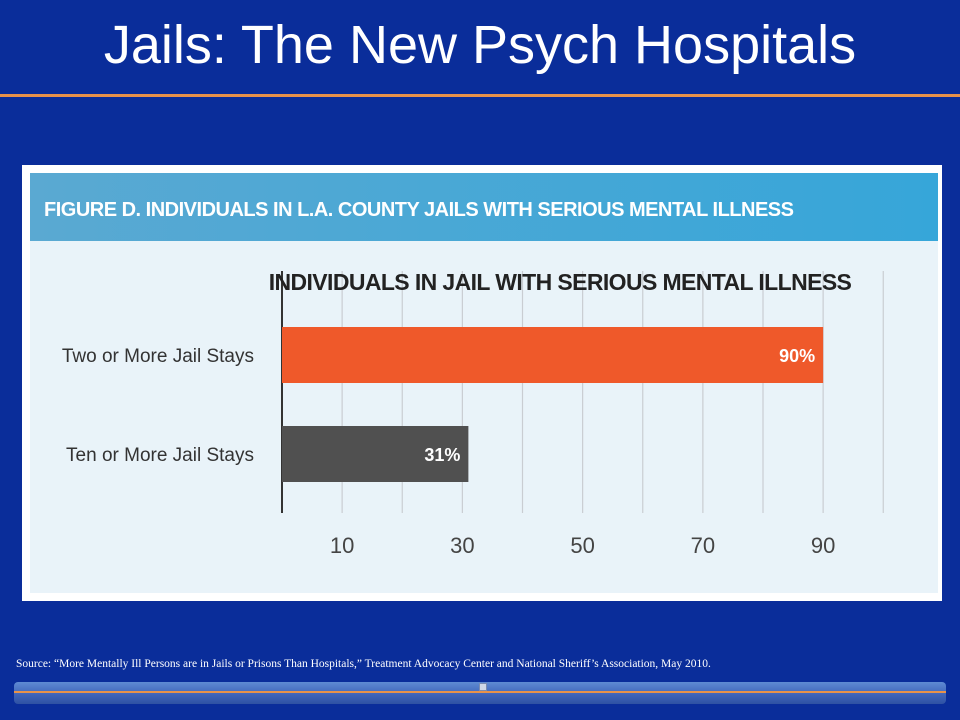  Describe the element at coordinates (160, 455) in the screenshot. I see `category-label: Ten or More Jail Stays` at that location.